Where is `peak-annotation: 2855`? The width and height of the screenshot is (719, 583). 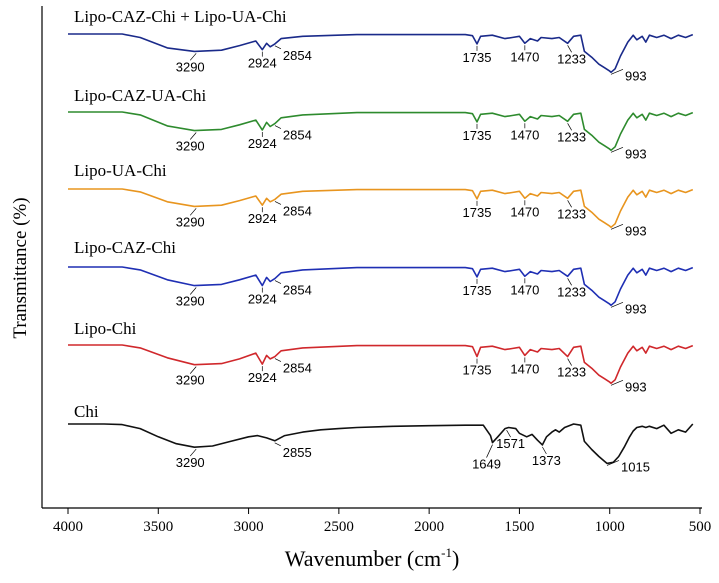 peak-annotation: 2855 is located at coordinates (297, 452).